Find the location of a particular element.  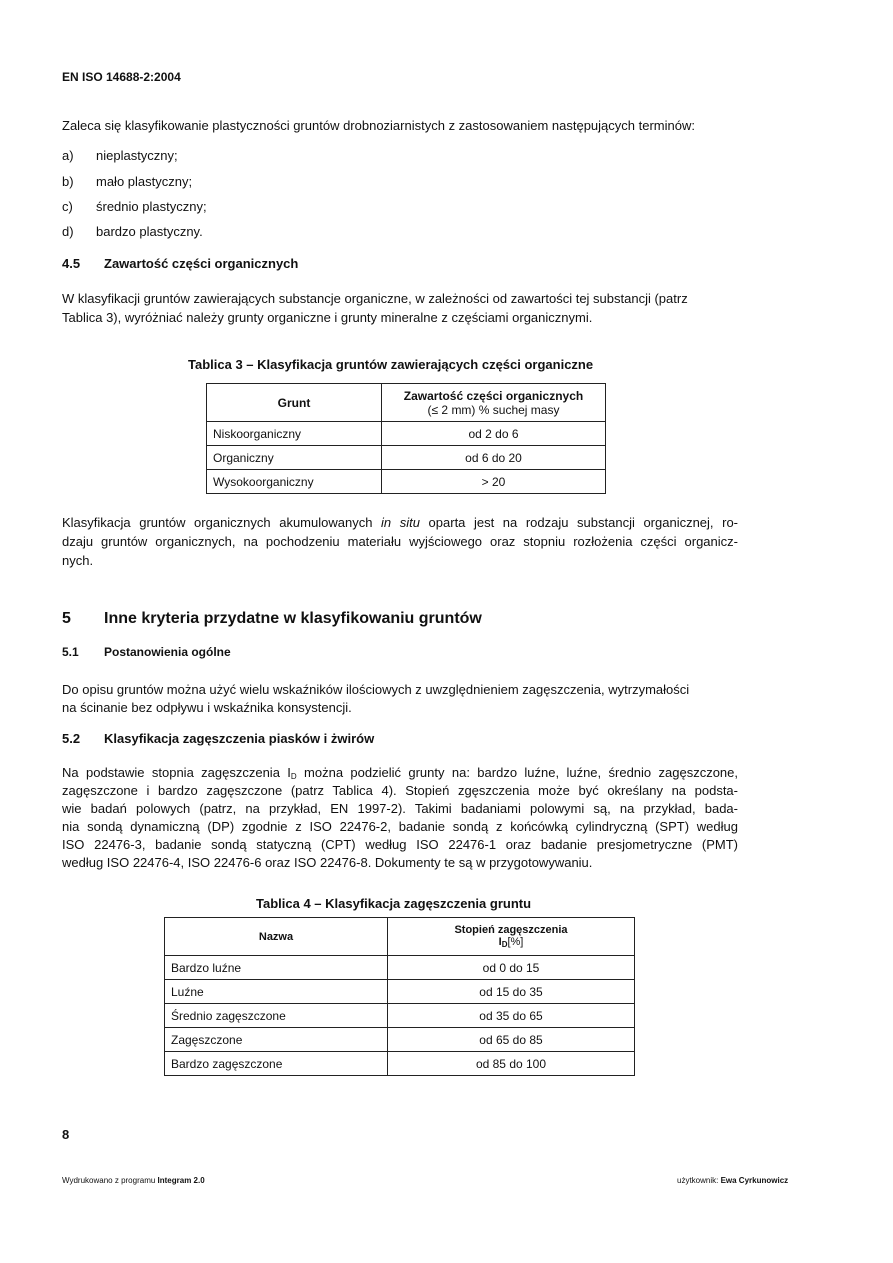

table-row: Bardzo zagęszczone od 85 do 100 is located at coordinates (399, 1063).